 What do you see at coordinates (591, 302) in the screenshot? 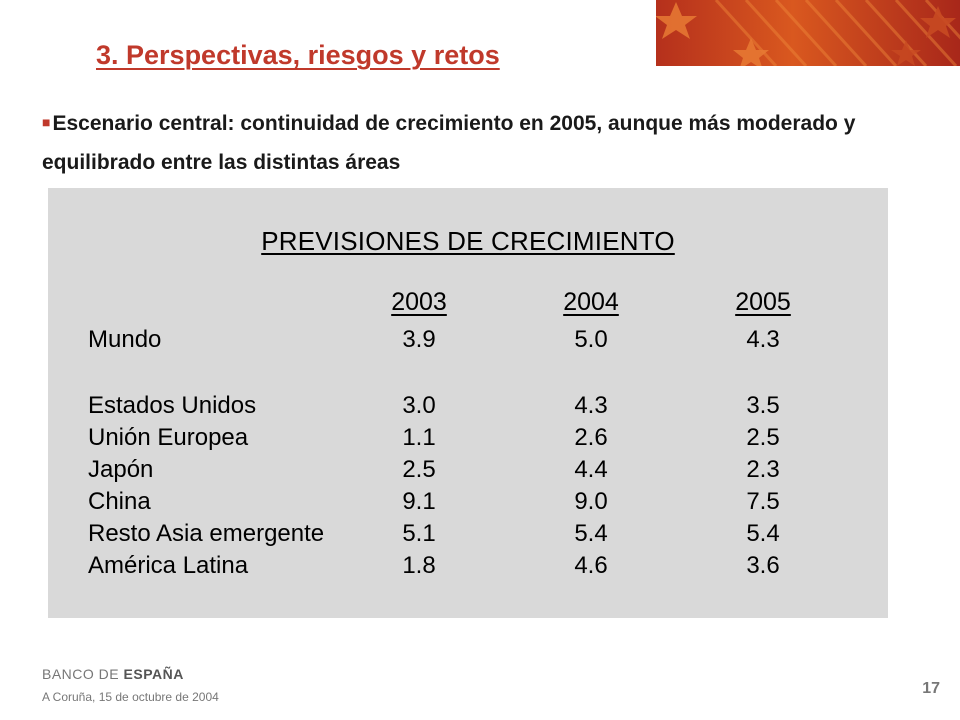
I see `column-header-2004: 2004` at bounding box center [591, 302].